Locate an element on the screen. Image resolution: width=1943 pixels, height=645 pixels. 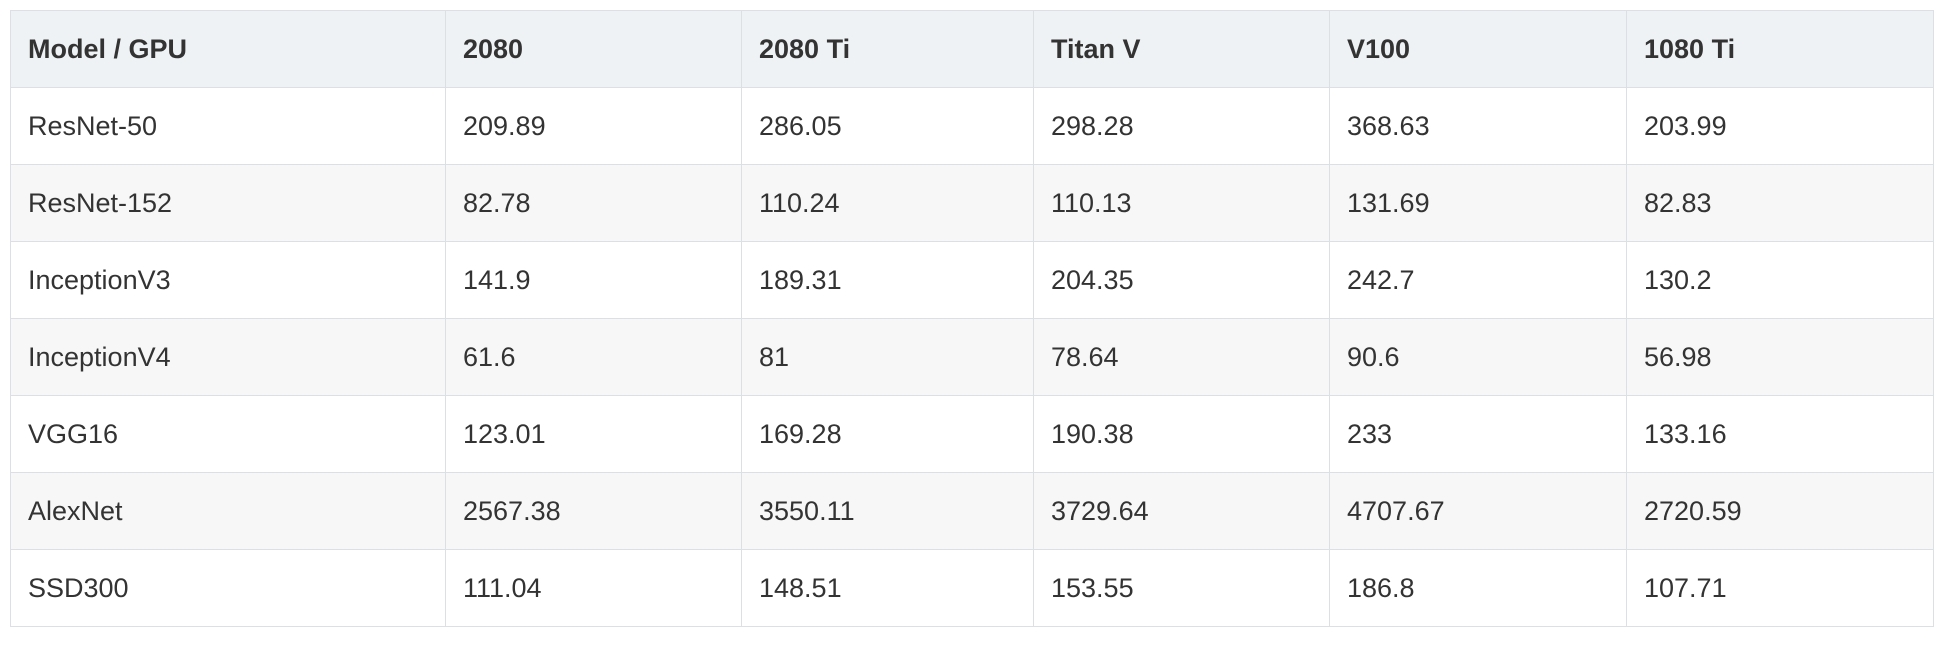
value-cell: 148.51 is located at coordinates (887, 588).